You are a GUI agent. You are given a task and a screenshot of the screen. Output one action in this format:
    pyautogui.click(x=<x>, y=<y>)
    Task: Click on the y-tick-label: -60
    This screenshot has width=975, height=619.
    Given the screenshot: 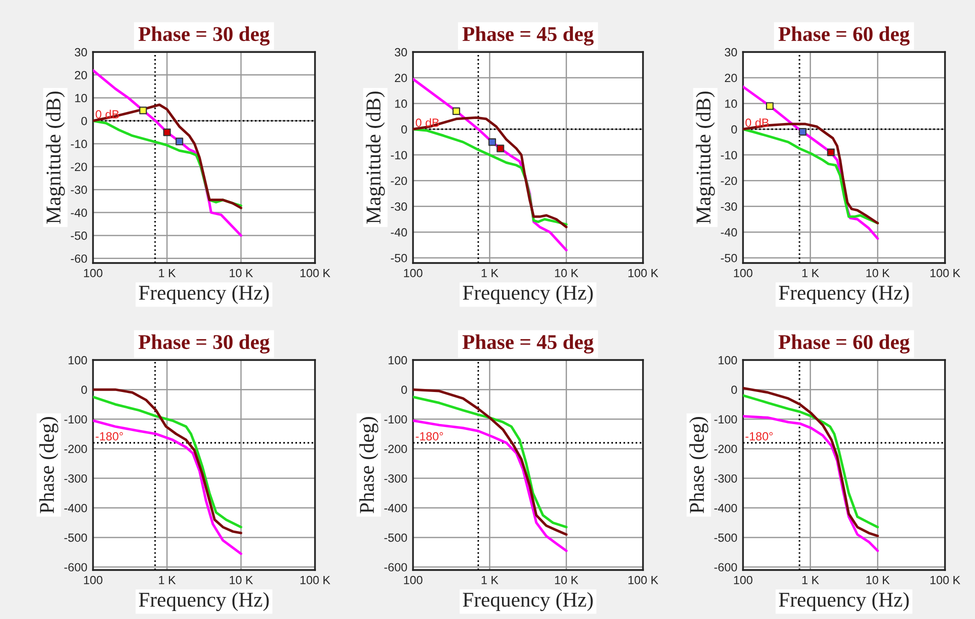 What is the action you would take?
    pyautogui.click(x=78, y=258)
    